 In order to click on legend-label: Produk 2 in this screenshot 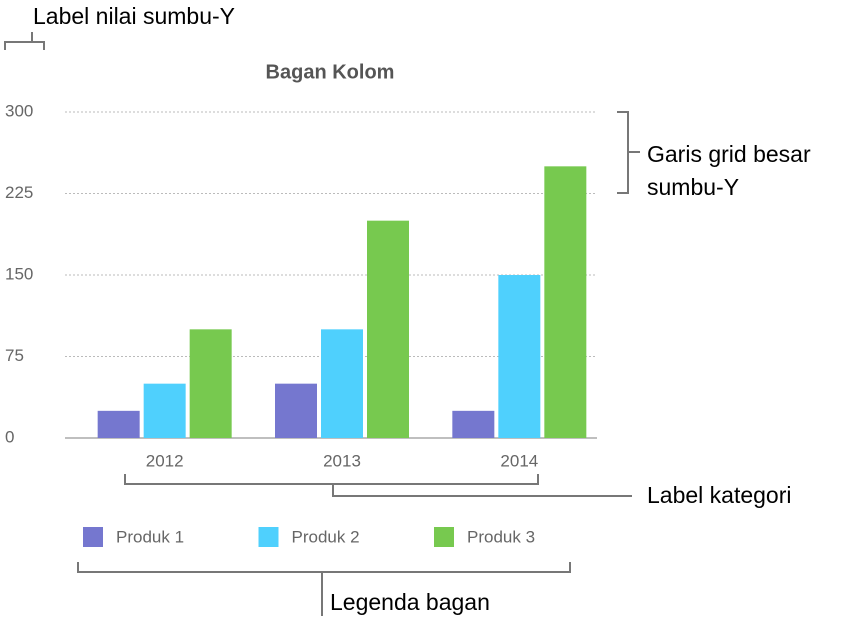, I will do `click(326, 536)`.